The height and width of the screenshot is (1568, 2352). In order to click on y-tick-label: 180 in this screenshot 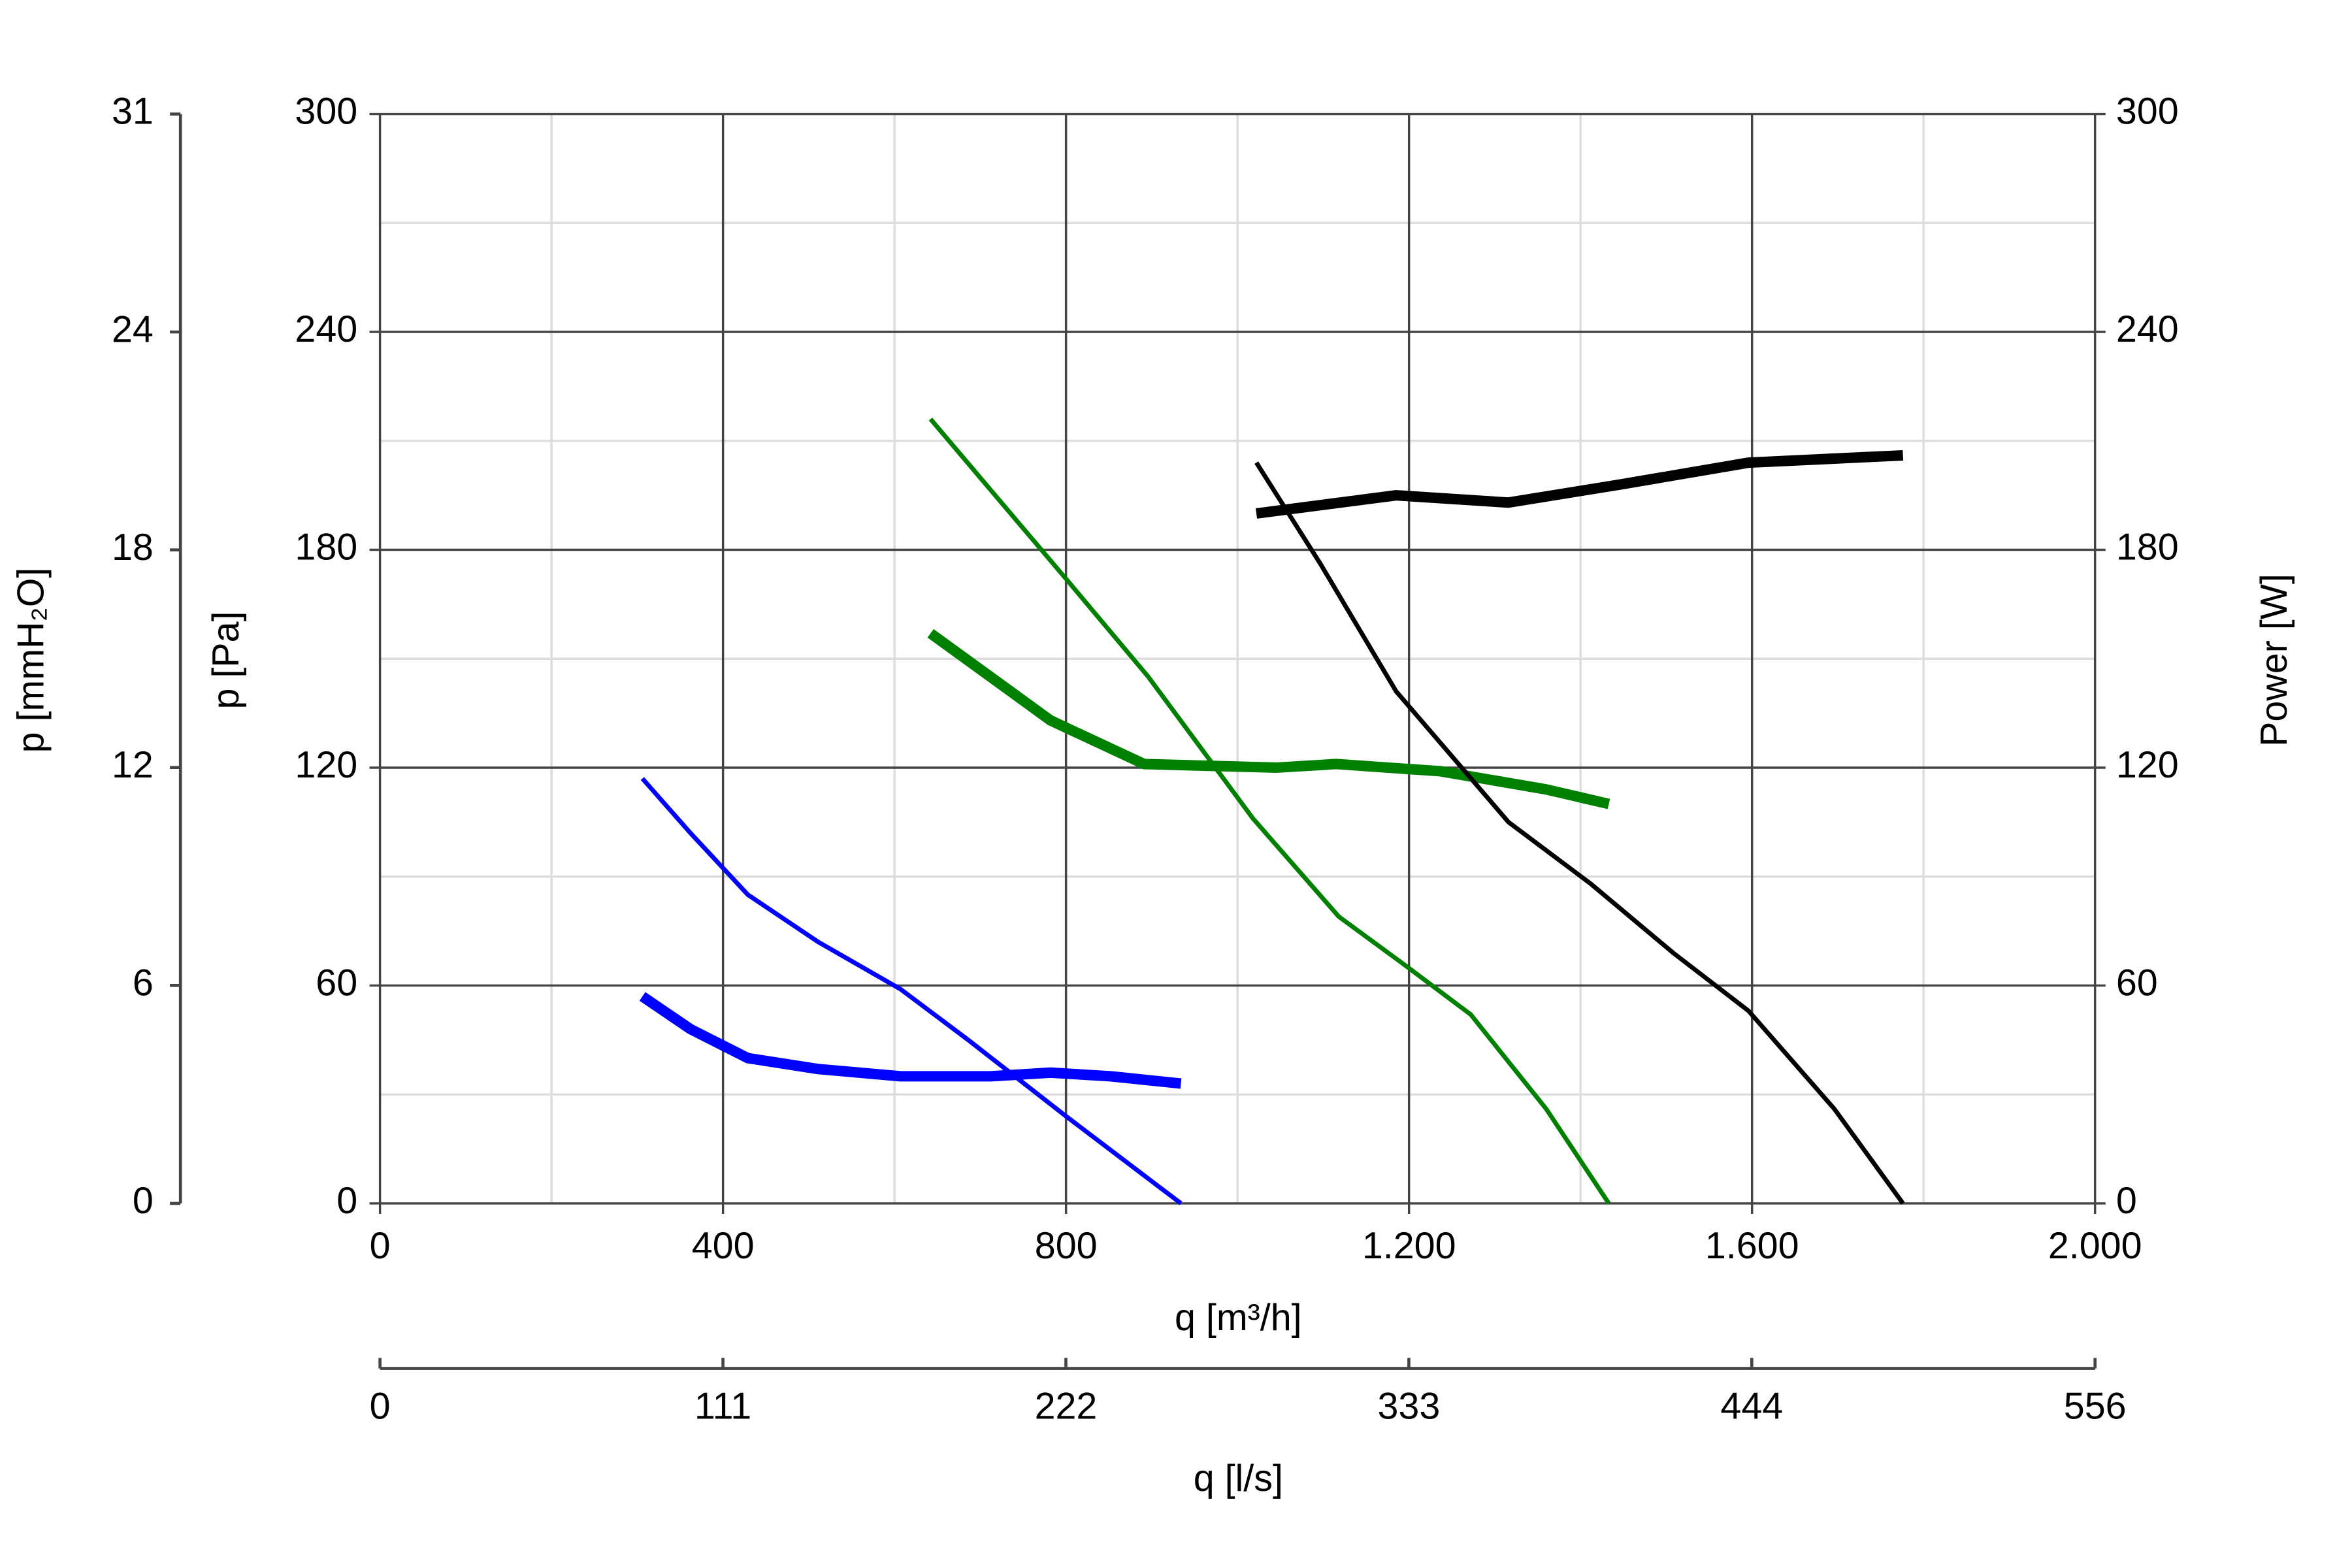, I will do `click(326, 547)`.